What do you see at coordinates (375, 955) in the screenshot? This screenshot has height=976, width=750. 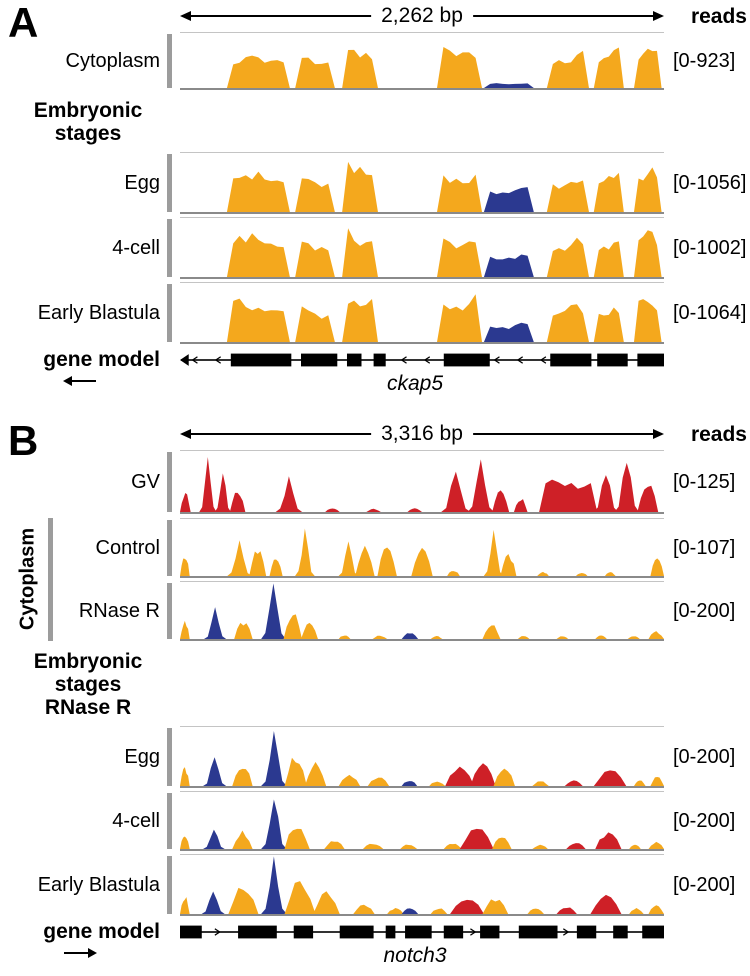 I see `gene-name-row-b: notch3` at bounding box center [375, 955].